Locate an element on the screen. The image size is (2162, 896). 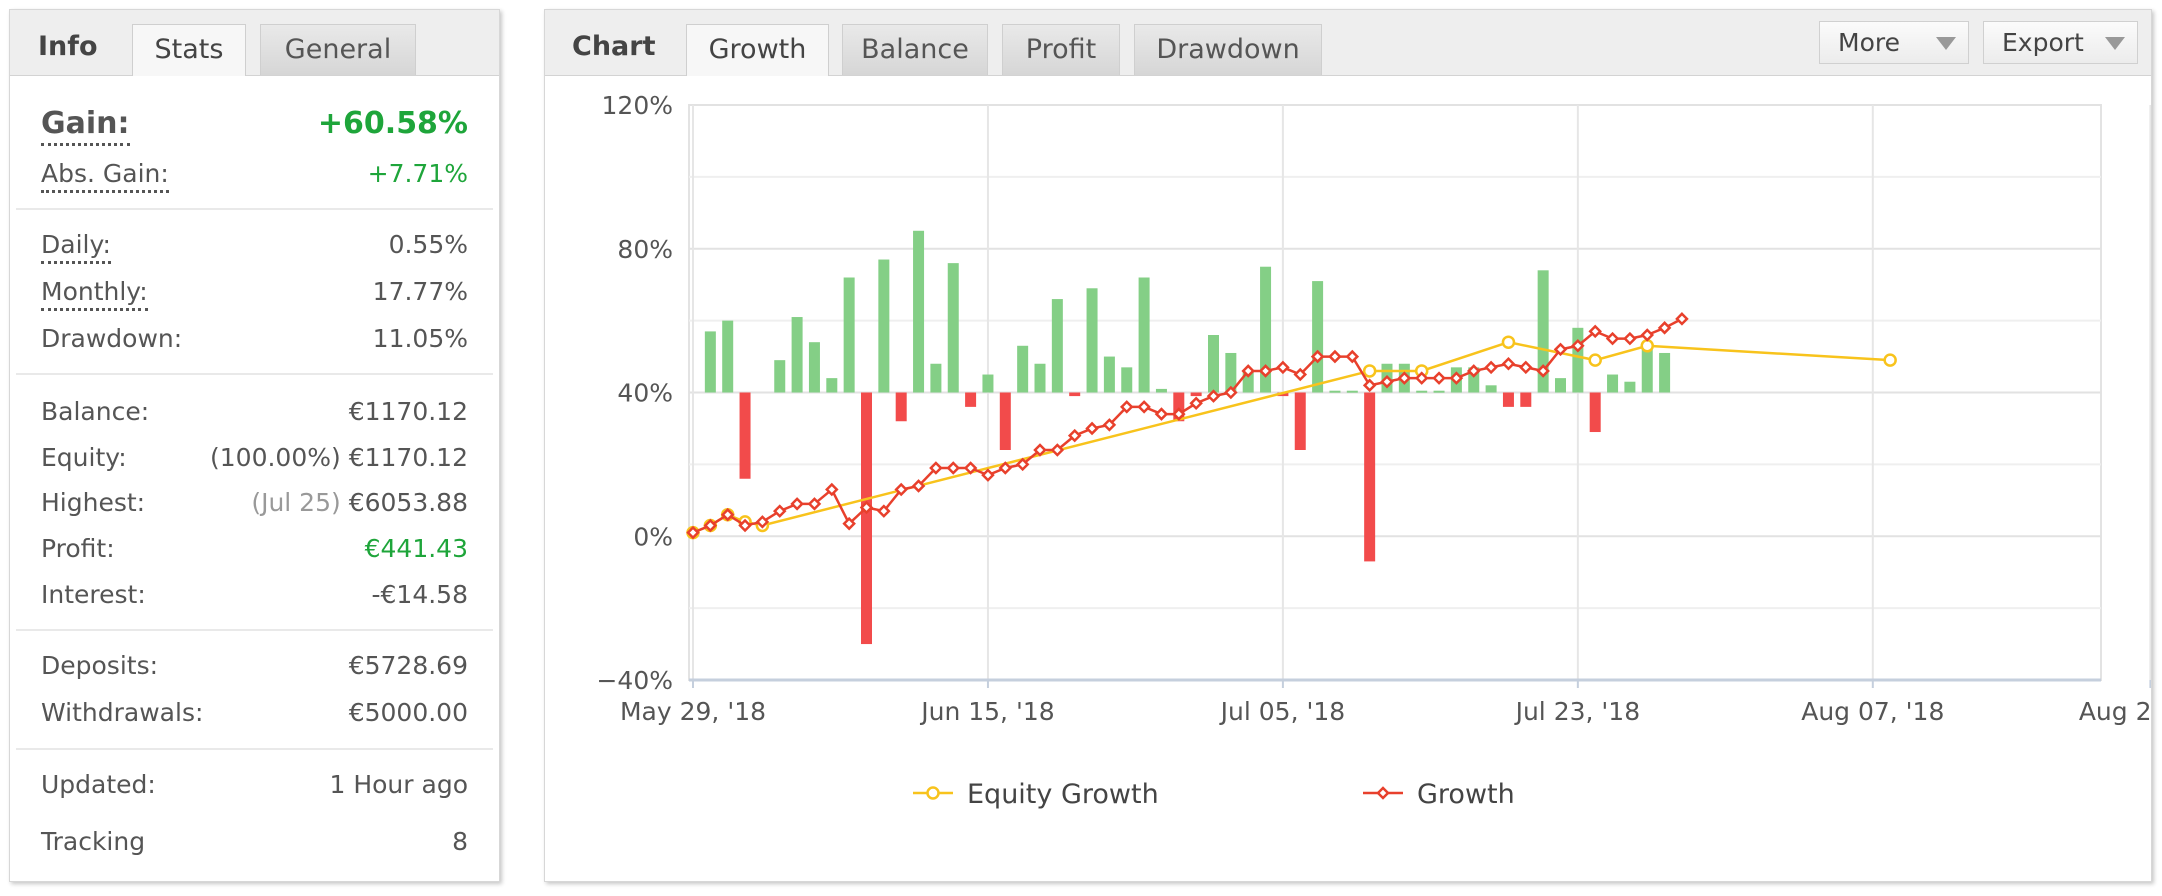
series-lines is located at coordinates (1291, 426).